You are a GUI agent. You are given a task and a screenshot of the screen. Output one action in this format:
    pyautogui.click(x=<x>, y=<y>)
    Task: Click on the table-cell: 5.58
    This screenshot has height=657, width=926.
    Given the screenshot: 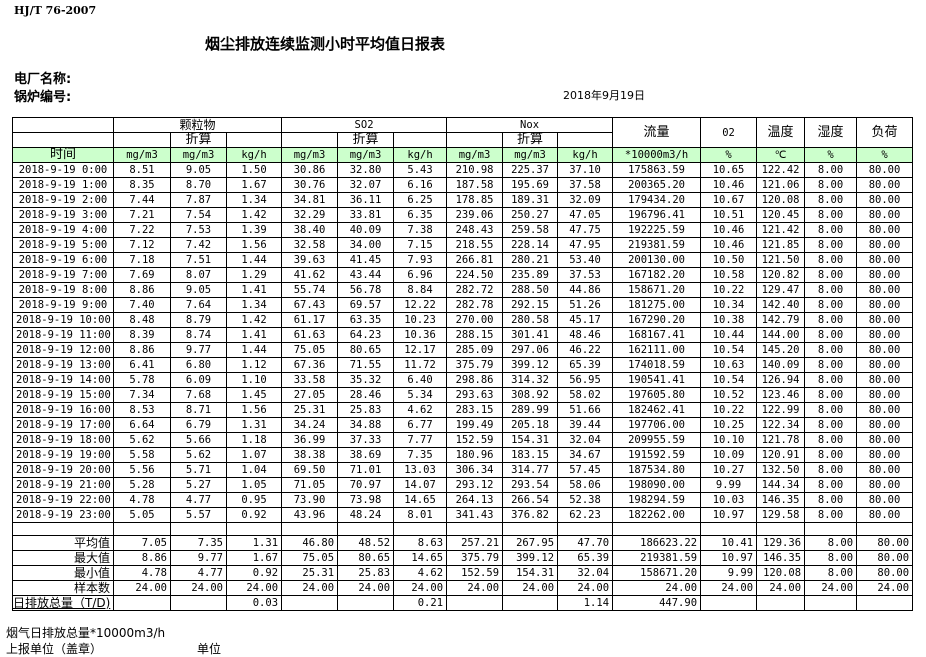 What is the action you would take?
    pyautogui.click(x=142, y=455)
    